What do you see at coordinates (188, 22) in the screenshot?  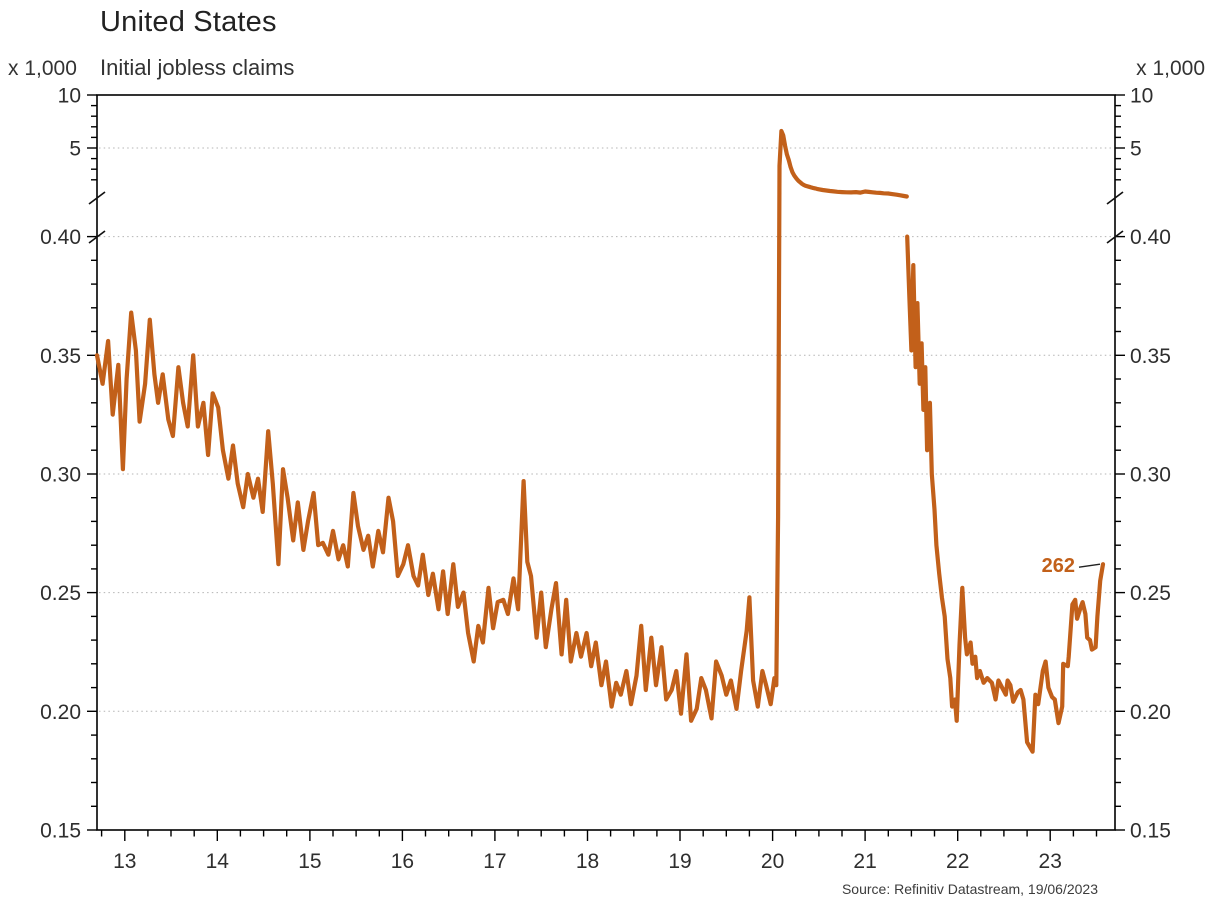 I see `chart-title: United States` at bounding box center [188, 22].